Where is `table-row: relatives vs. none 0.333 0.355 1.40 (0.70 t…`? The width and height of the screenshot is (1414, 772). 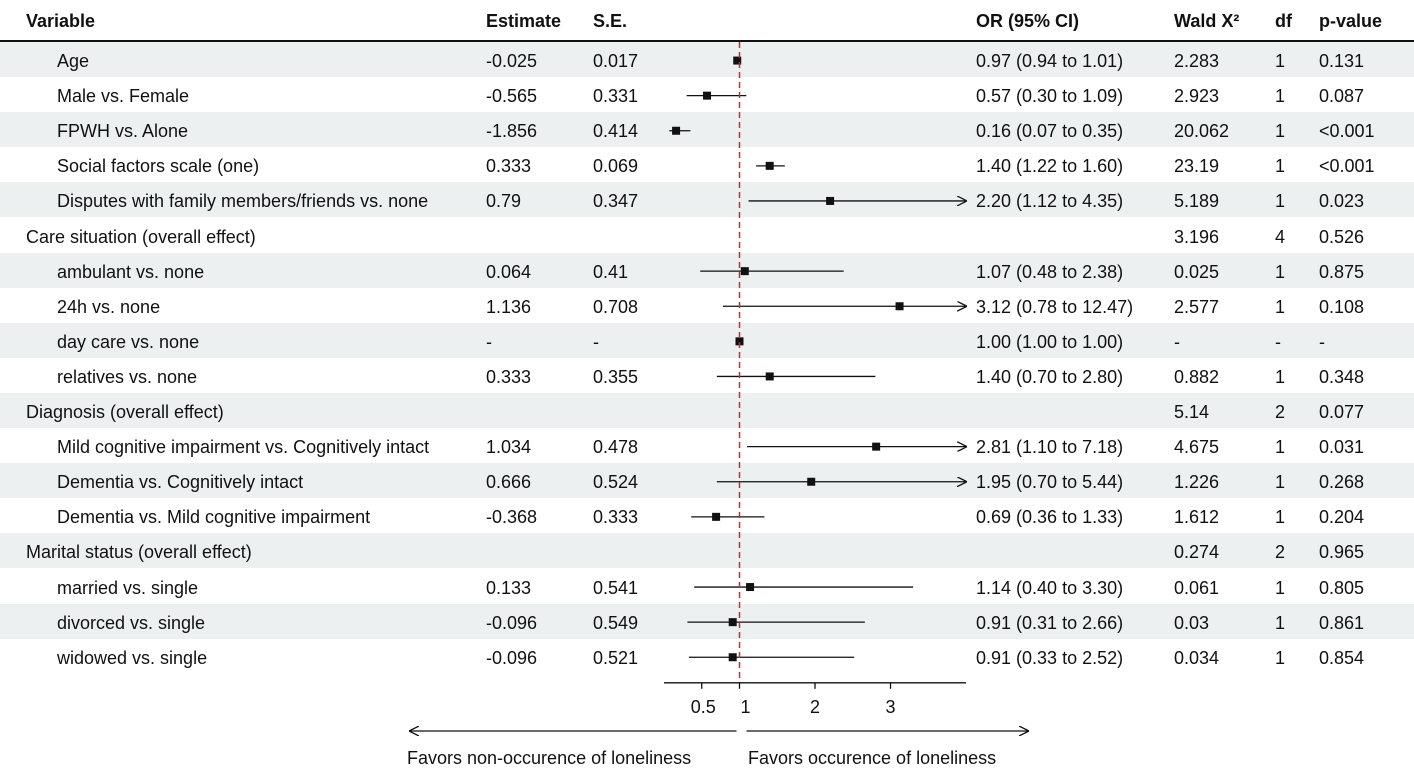
table-row: relatives vs. none 0.333 0.355 1.40 (0.70 t… is located at coordinates (707, 375).